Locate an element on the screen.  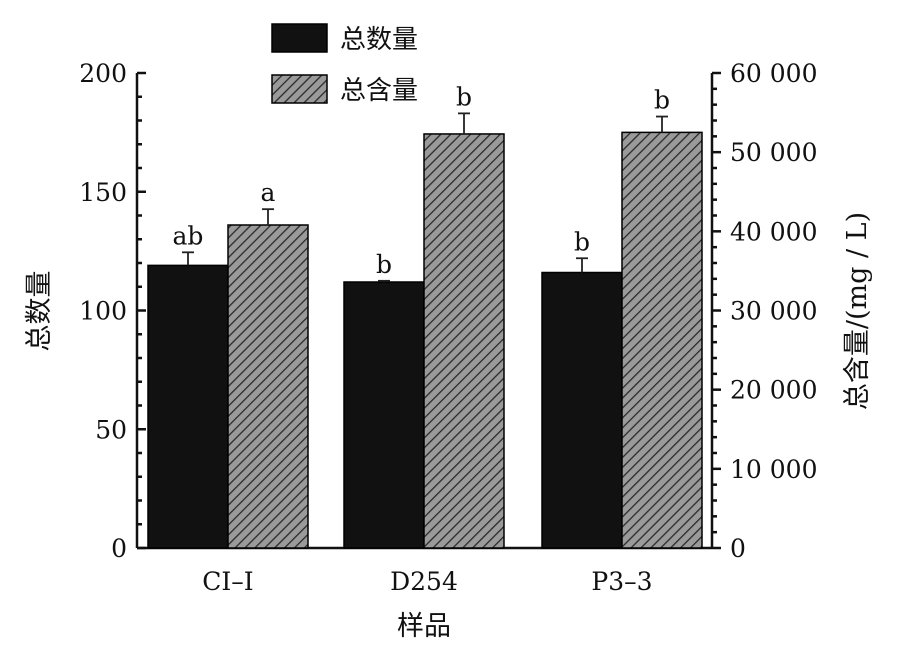
significance-label: ab is located at coordinates (188, 235).